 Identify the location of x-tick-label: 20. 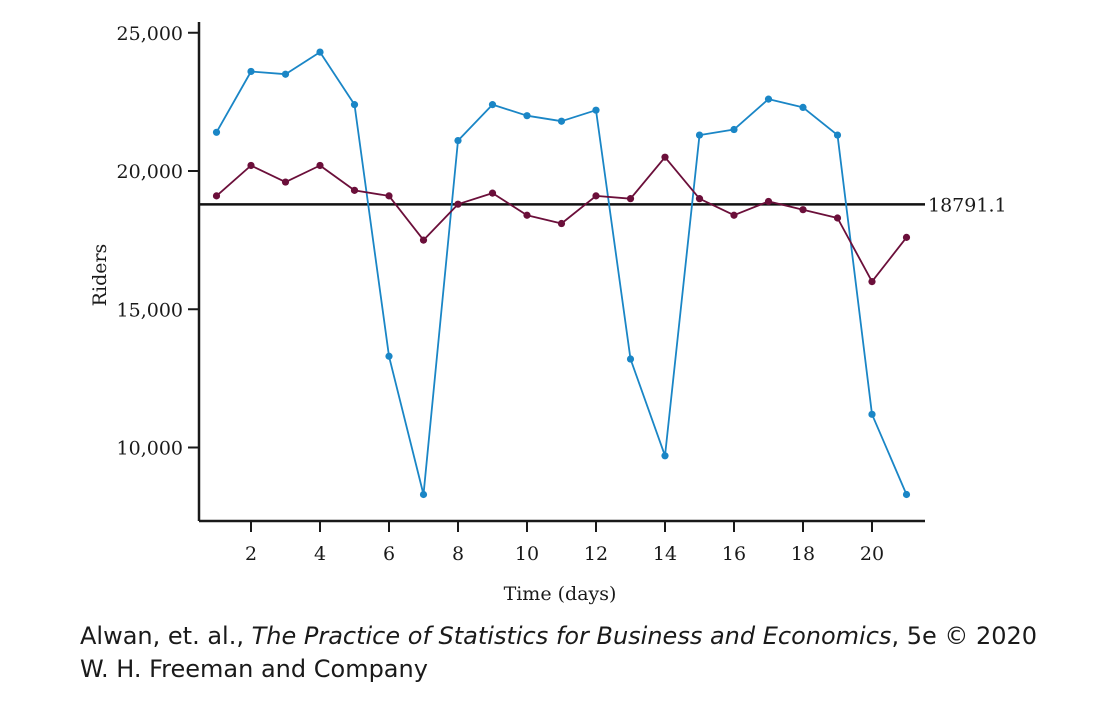
(872, 554).